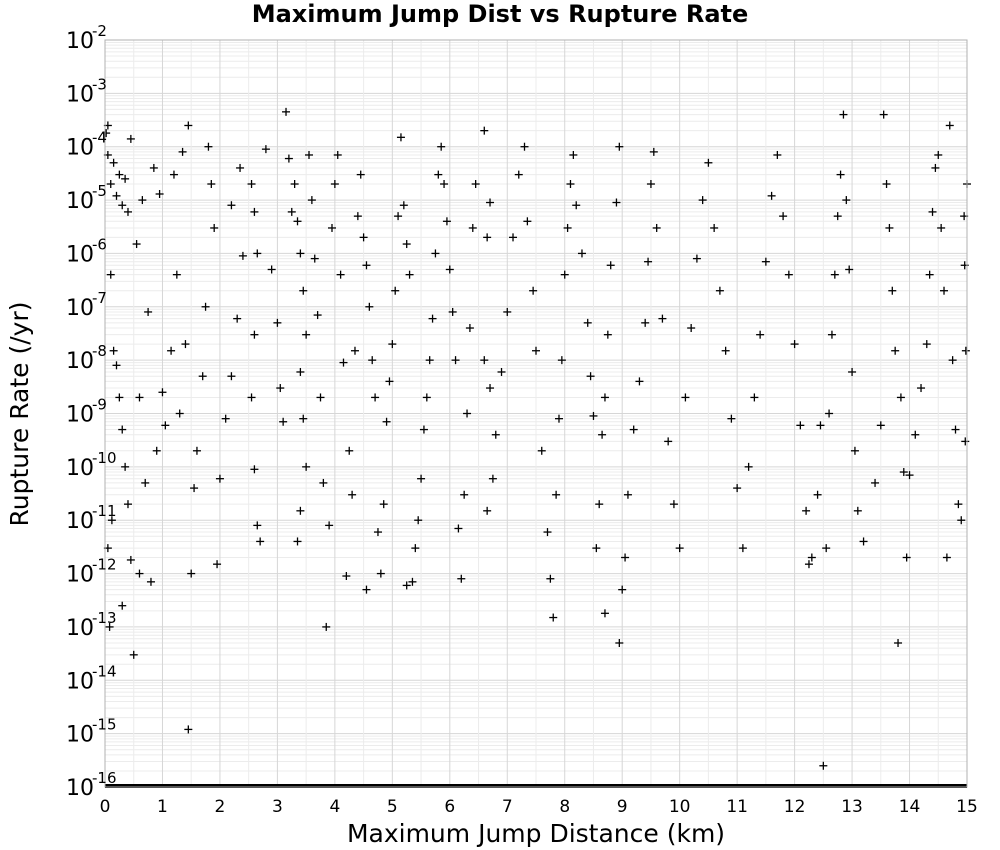  Describe the element at coordinates (334, 807) in the screenshot. I see `x-tick-label: 4` at that location.